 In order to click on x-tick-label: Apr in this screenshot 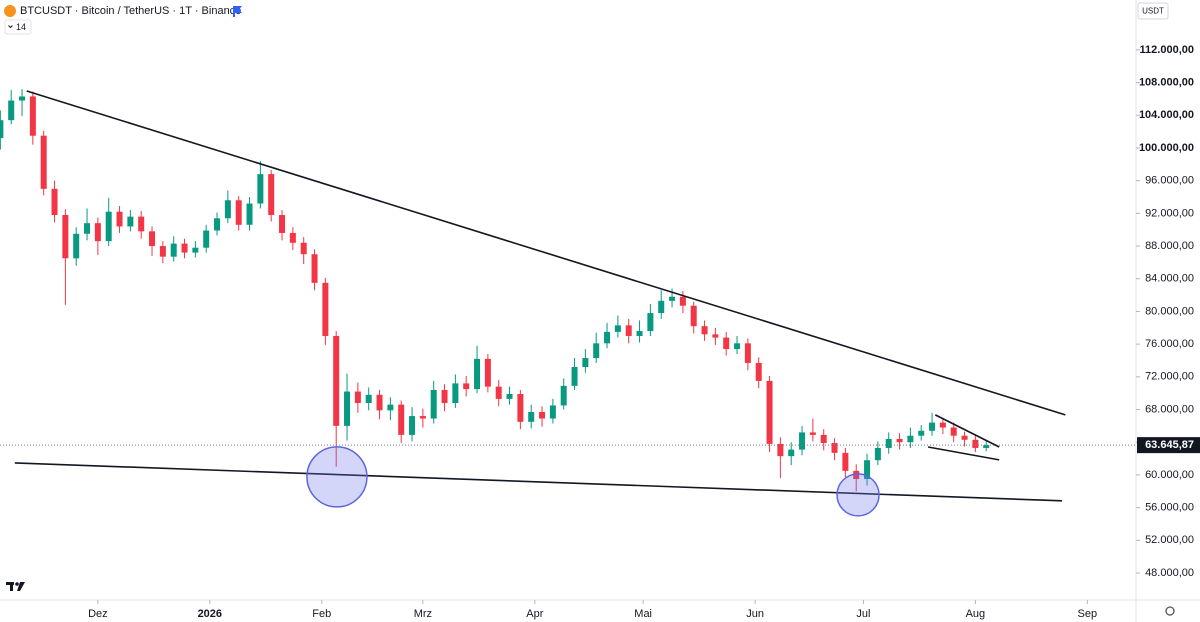, I will do `click(534, 614)`.